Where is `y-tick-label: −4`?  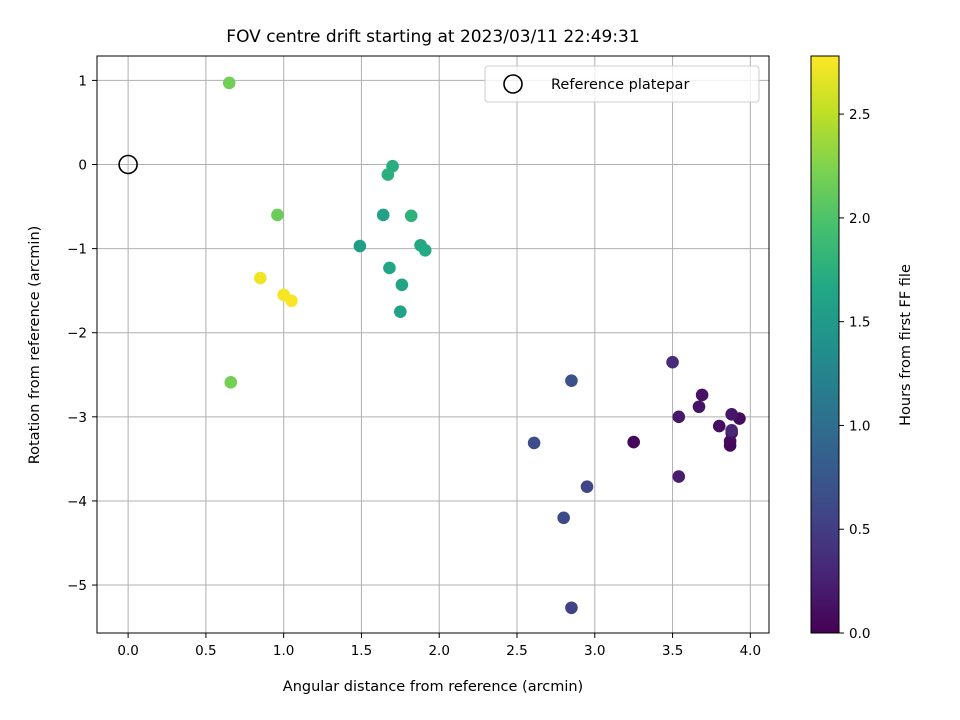
y-tick-label: −4 is located at coordinates (77, 502).